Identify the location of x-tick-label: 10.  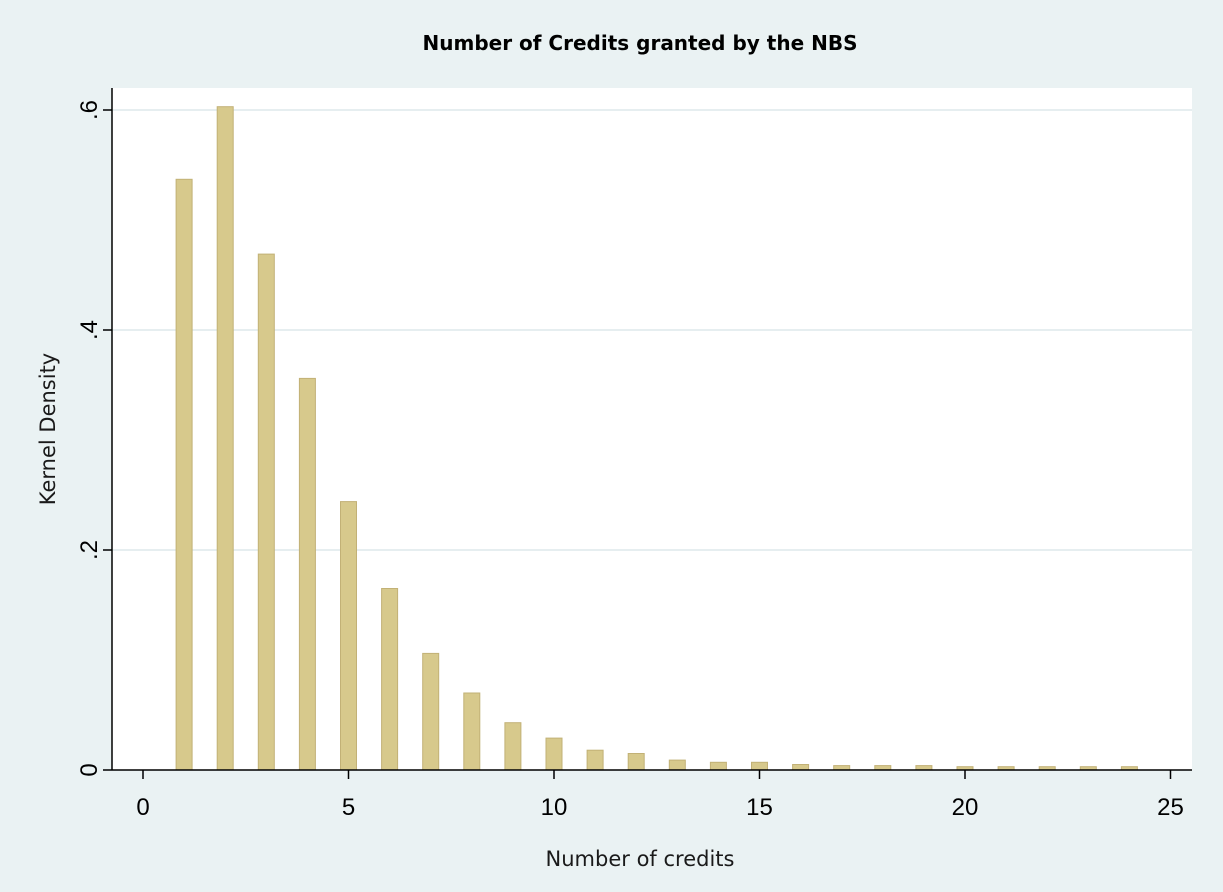
(554, 807).